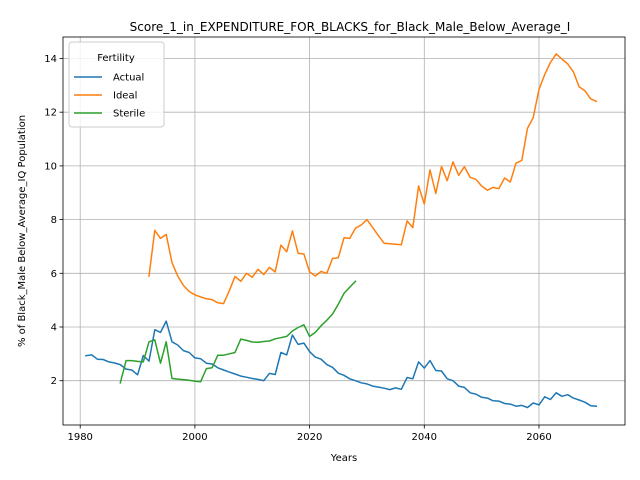 The image size is (640, 480). I want to click on legend-box, so click(116, 84).